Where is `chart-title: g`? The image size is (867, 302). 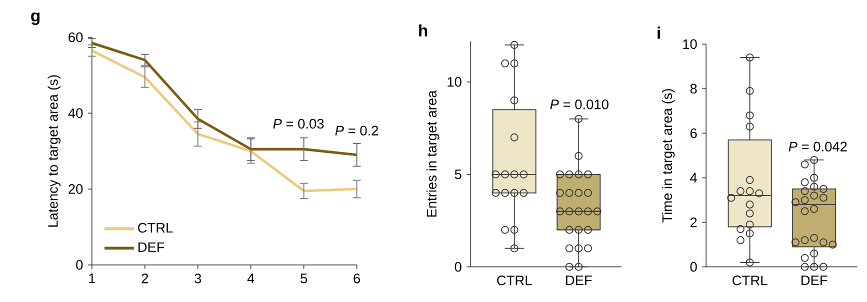
chart-title: g is located at coordinates (35, 18).